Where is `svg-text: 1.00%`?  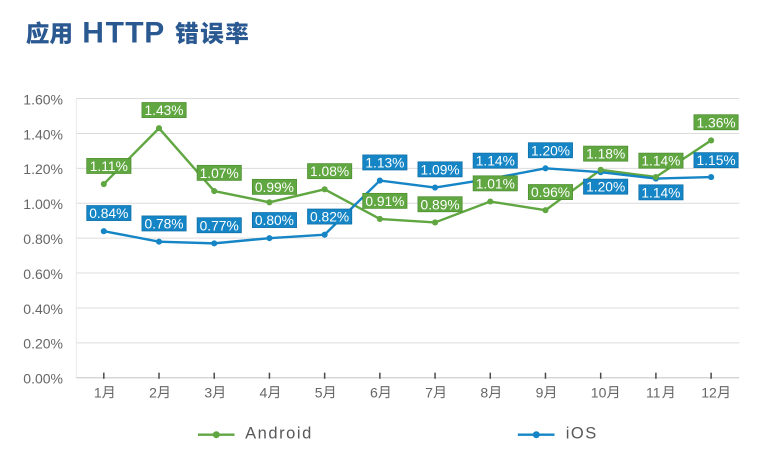
svg-text: 1.00% is located at coordinates (43, 204).